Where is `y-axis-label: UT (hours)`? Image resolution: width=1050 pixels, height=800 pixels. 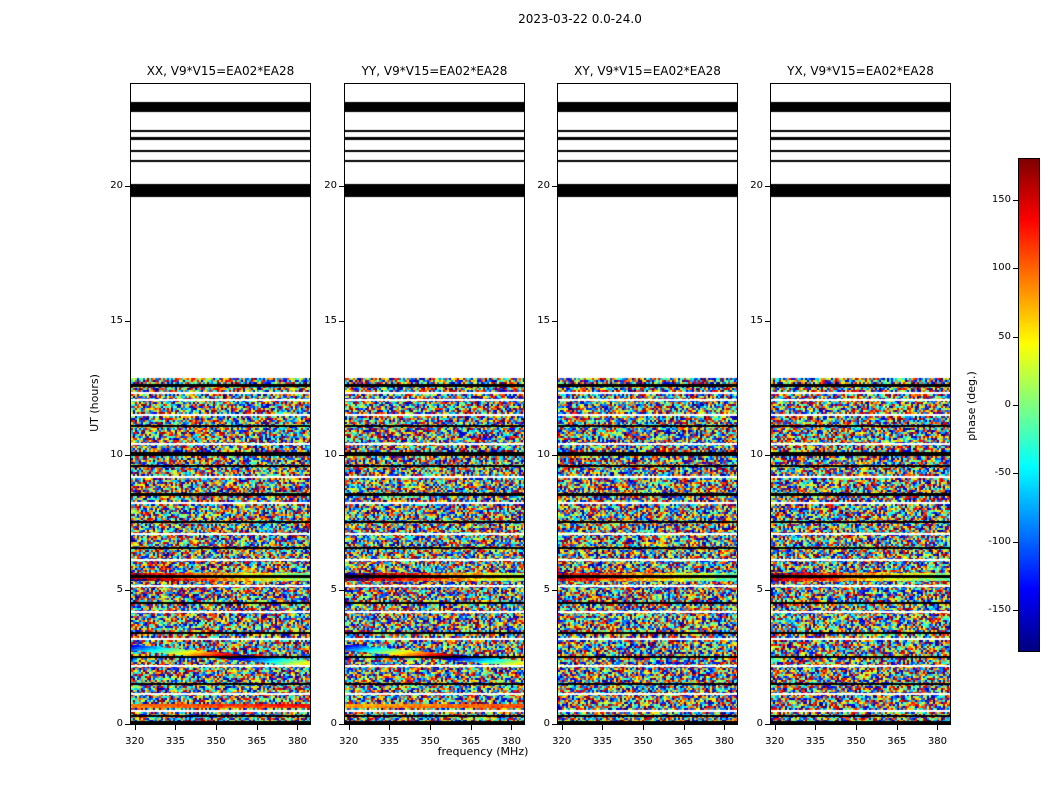
y-axis-label: UT (hours) is located at coordinates (94, 403).